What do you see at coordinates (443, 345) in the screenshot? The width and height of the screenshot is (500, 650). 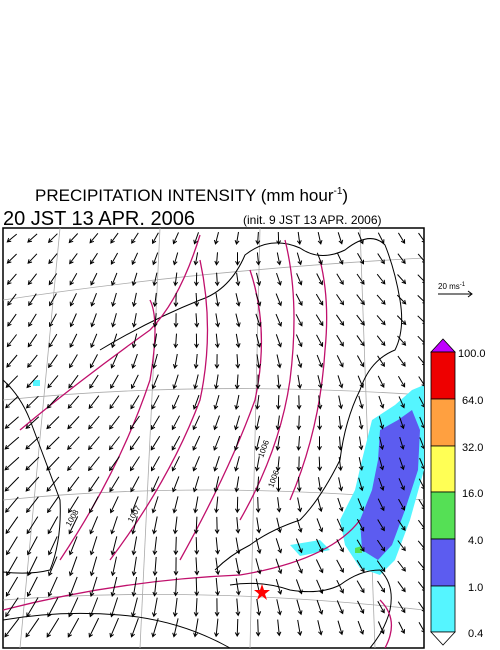 I see `colorbar-over` at bounding box center [443, 345].